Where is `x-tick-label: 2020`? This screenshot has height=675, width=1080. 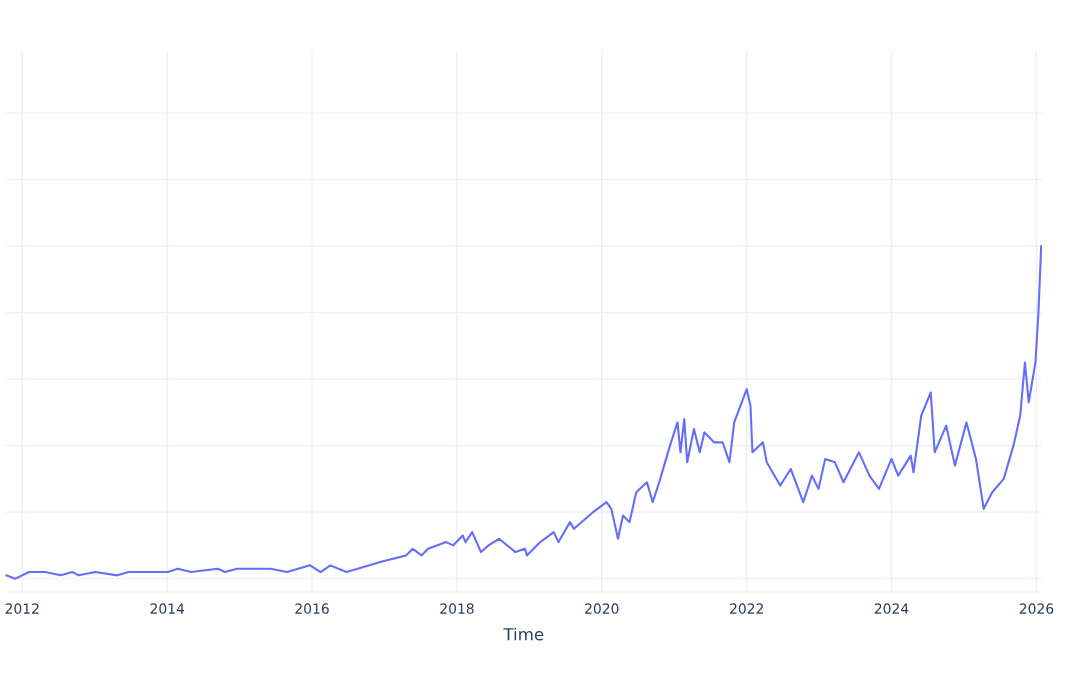 x-tick-label: 2020 is located at coordinates (602, 608).